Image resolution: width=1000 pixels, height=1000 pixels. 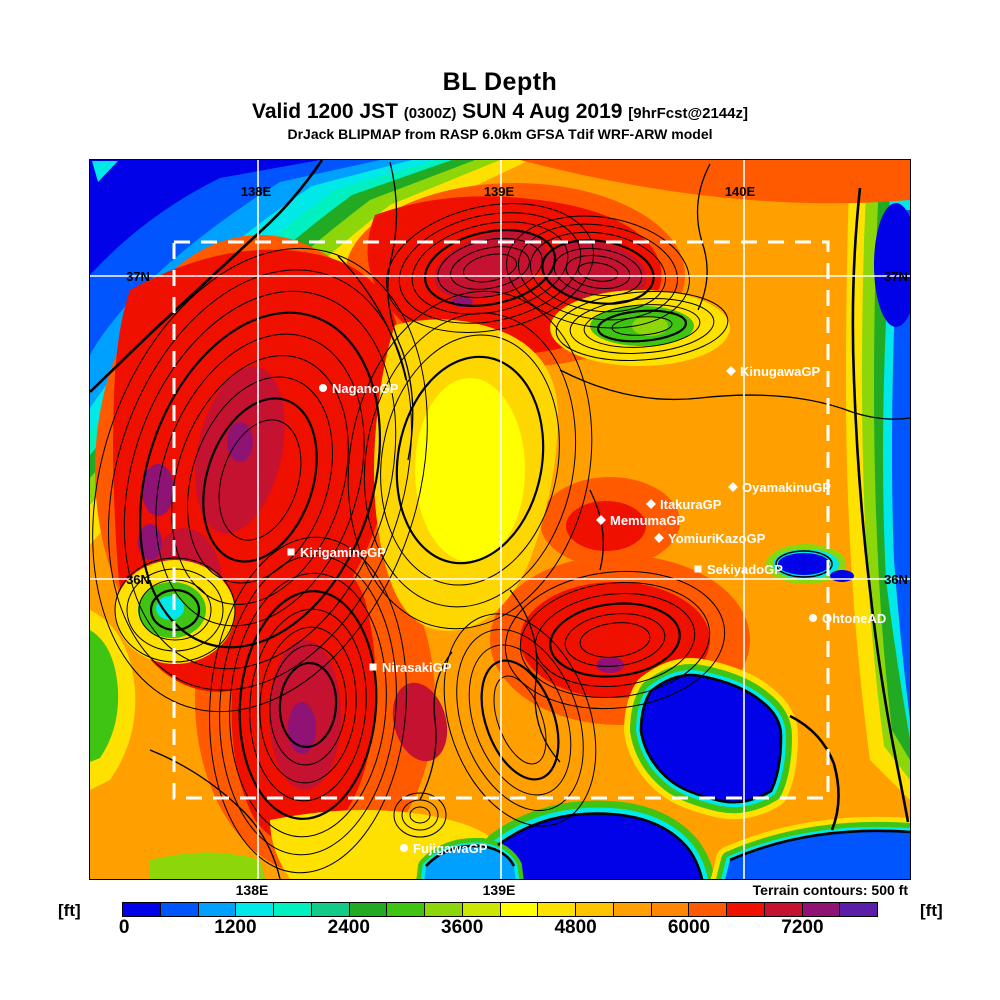 I want to click on colorbar-unit-left: [ft], so click(x=69, y=910).